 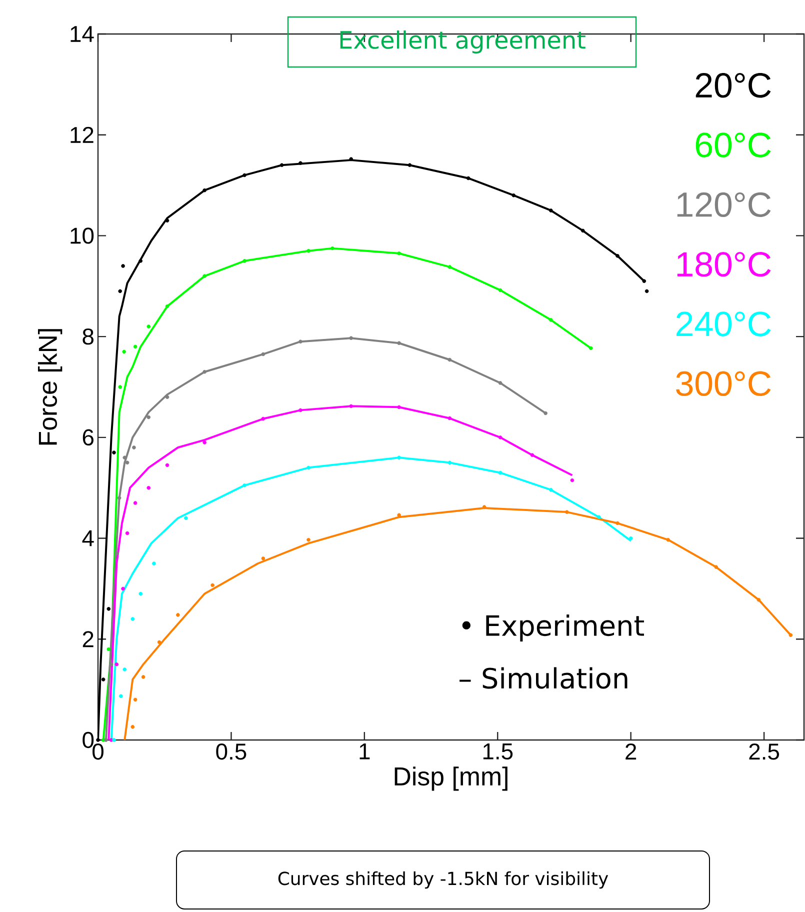 What do you see at coordinates (88, 639) in the screenshot?
I see `y-tick-label: 2` at bounding box center [88, 639].